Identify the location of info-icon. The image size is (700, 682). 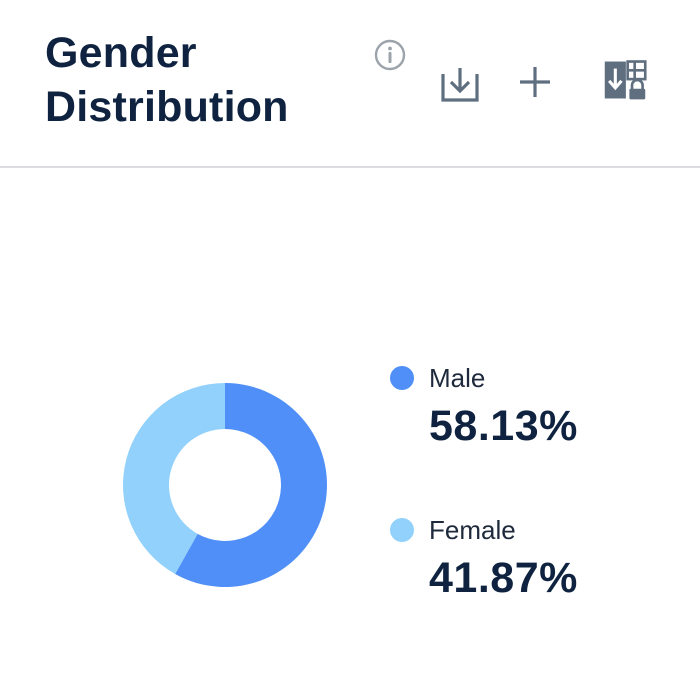
(390, 55).